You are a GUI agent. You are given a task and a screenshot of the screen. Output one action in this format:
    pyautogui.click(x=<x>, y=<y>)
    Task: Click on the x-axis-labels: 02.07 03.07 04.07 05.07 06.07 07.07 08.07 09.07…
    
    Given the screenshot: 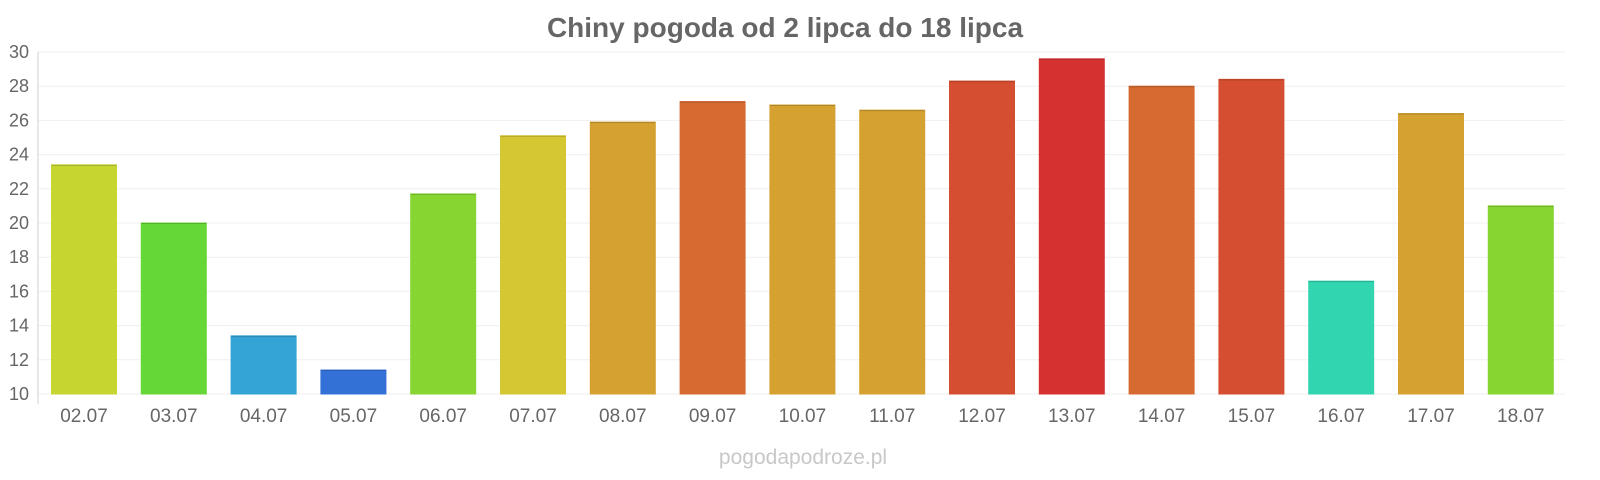 What is the action you would take?
    pyautogui.click(x=802, y=416)
    